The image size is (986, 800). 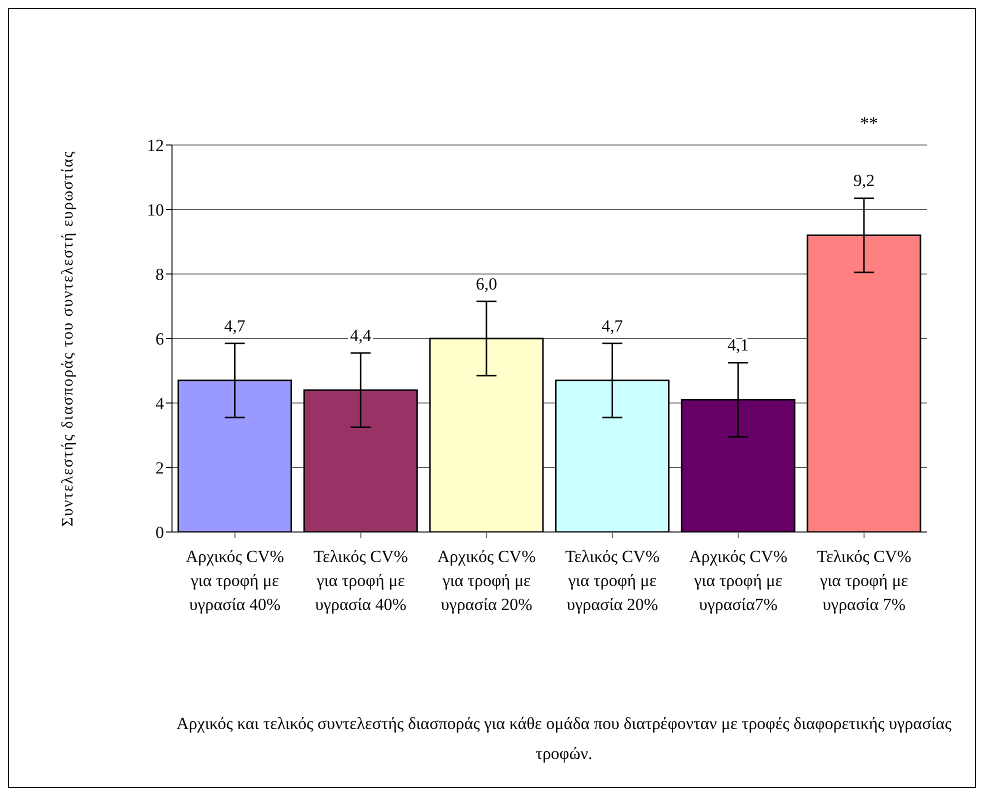 I want to click on y-axis-title: Συντελεστής διασποράς του συντελεστή ευρωστίας, so click(x=68, y=338).